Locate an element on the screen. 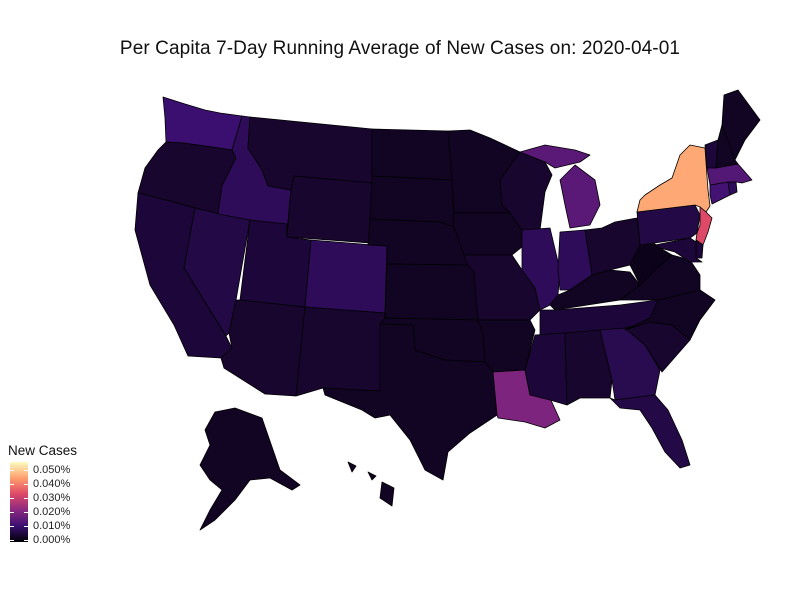  state-az is located at coordinates (263, 348).